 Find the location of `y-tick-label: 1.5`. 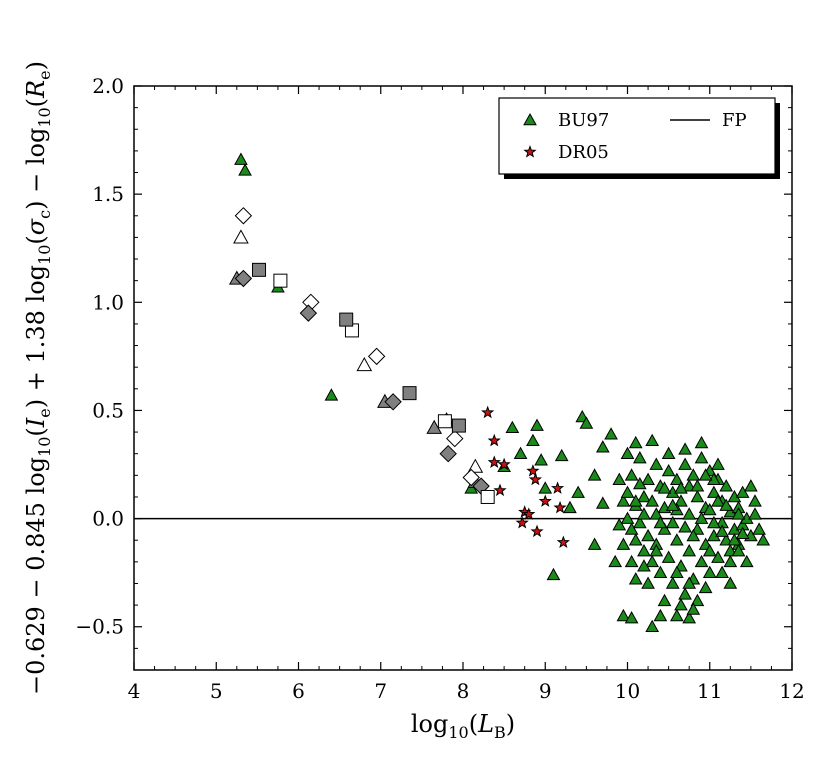

y-tick-label: 1.5 is located at coordinates (108, 194).